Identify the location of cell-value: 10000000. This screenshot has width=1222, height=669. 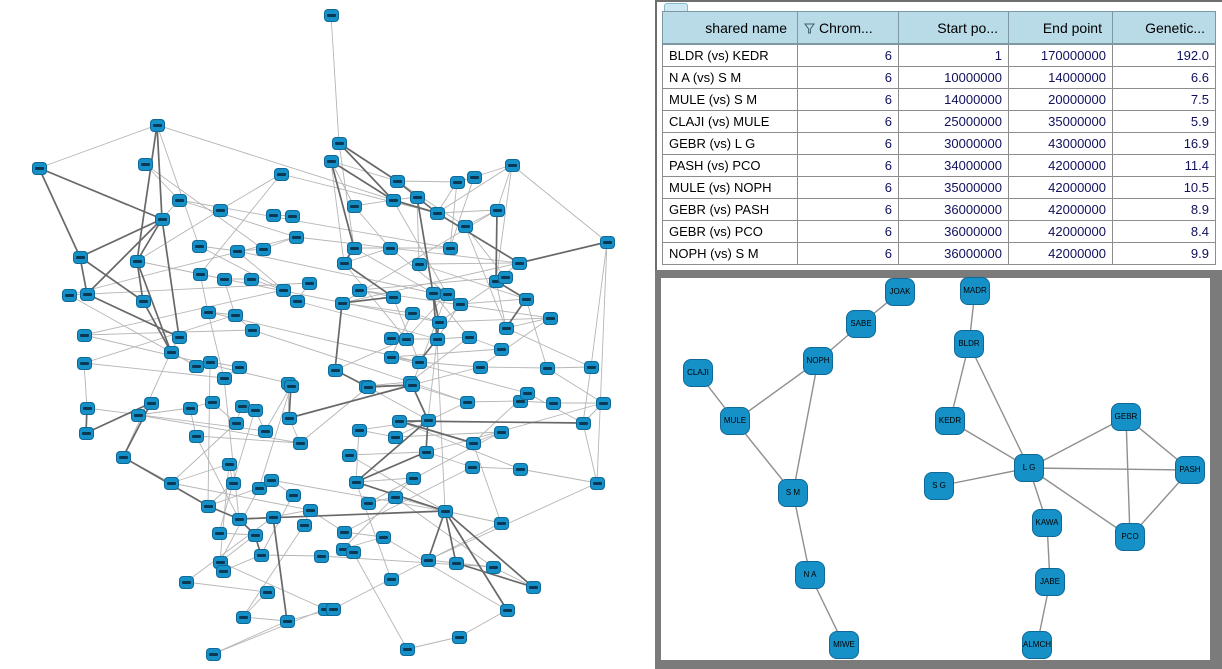
(953, 77).